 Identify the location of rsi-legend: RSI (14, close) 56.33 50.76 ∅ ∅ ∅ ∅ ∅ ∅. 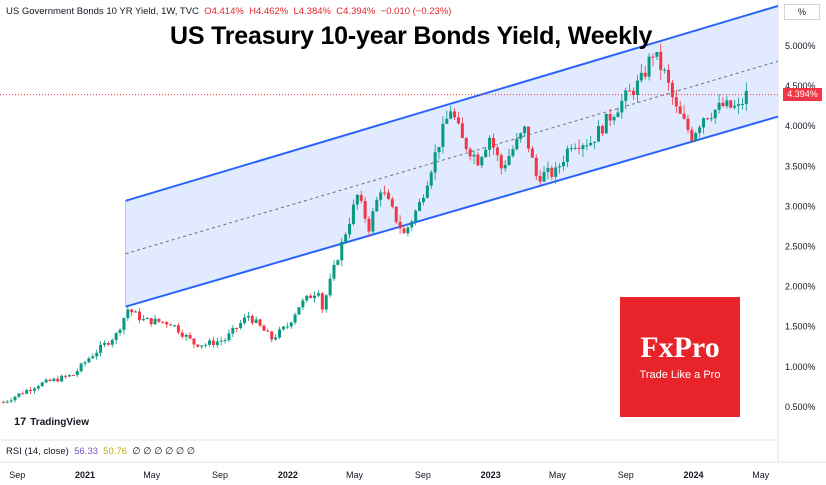
(100, 451).